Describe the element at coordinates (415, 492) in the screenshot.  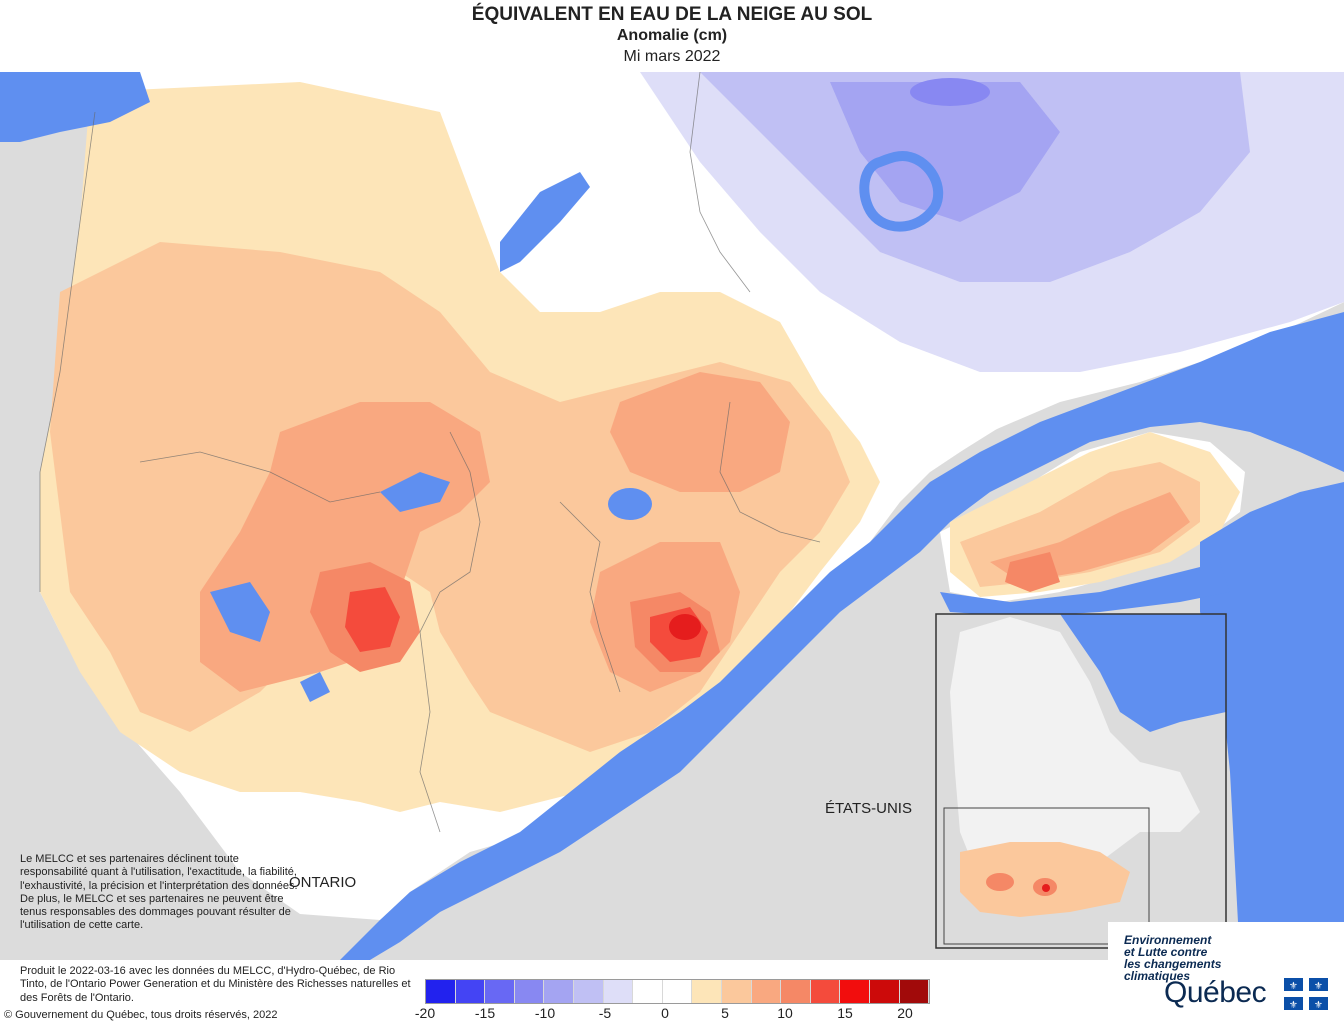
I see `gouin-reservoir` at that location.